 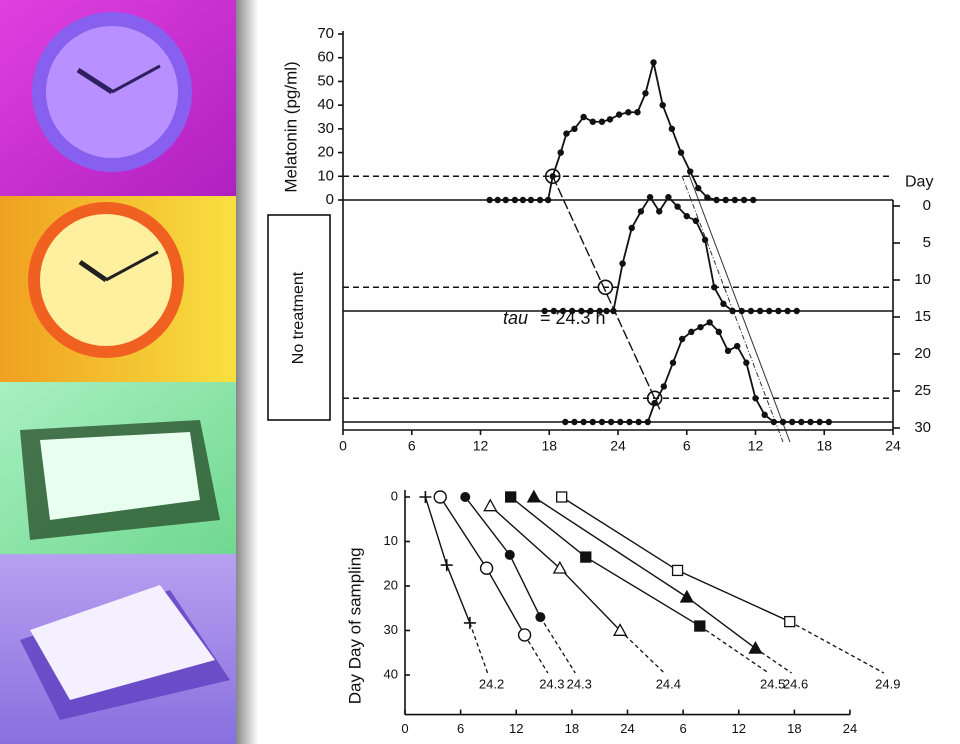 I want to click on tau-symbol: tau, so click(x=515, y=318).